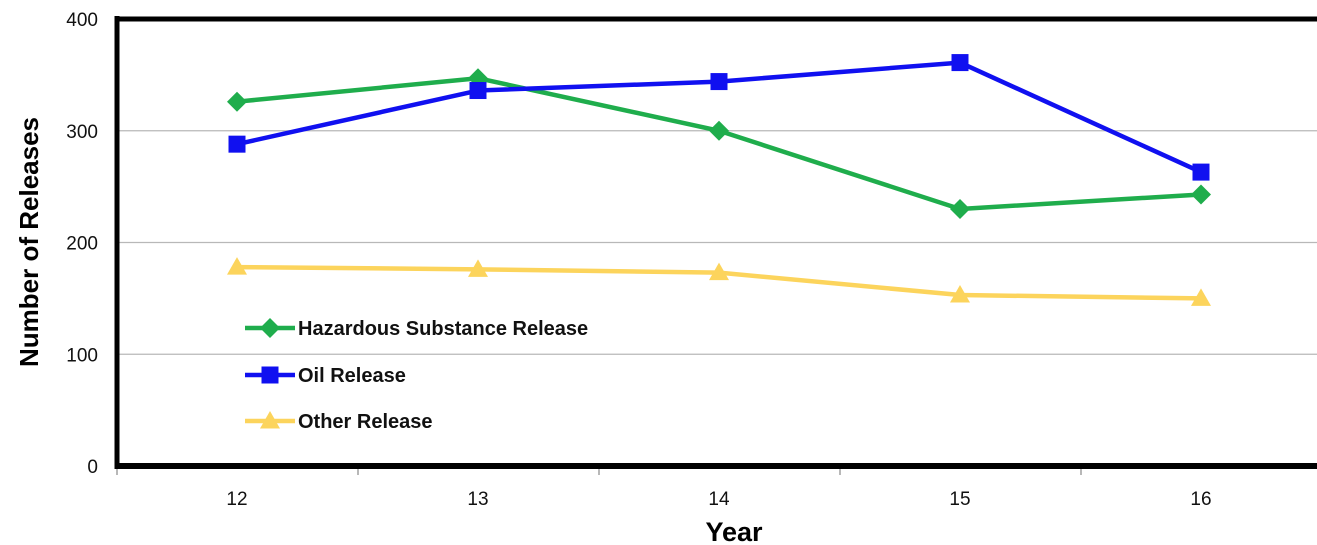 The width and height of the screenshot is (1317, 545). What do you see at coordinates (82, 355) in the screenshot?
I see `y-tick-label: 100` at bounding box center [82, 355].